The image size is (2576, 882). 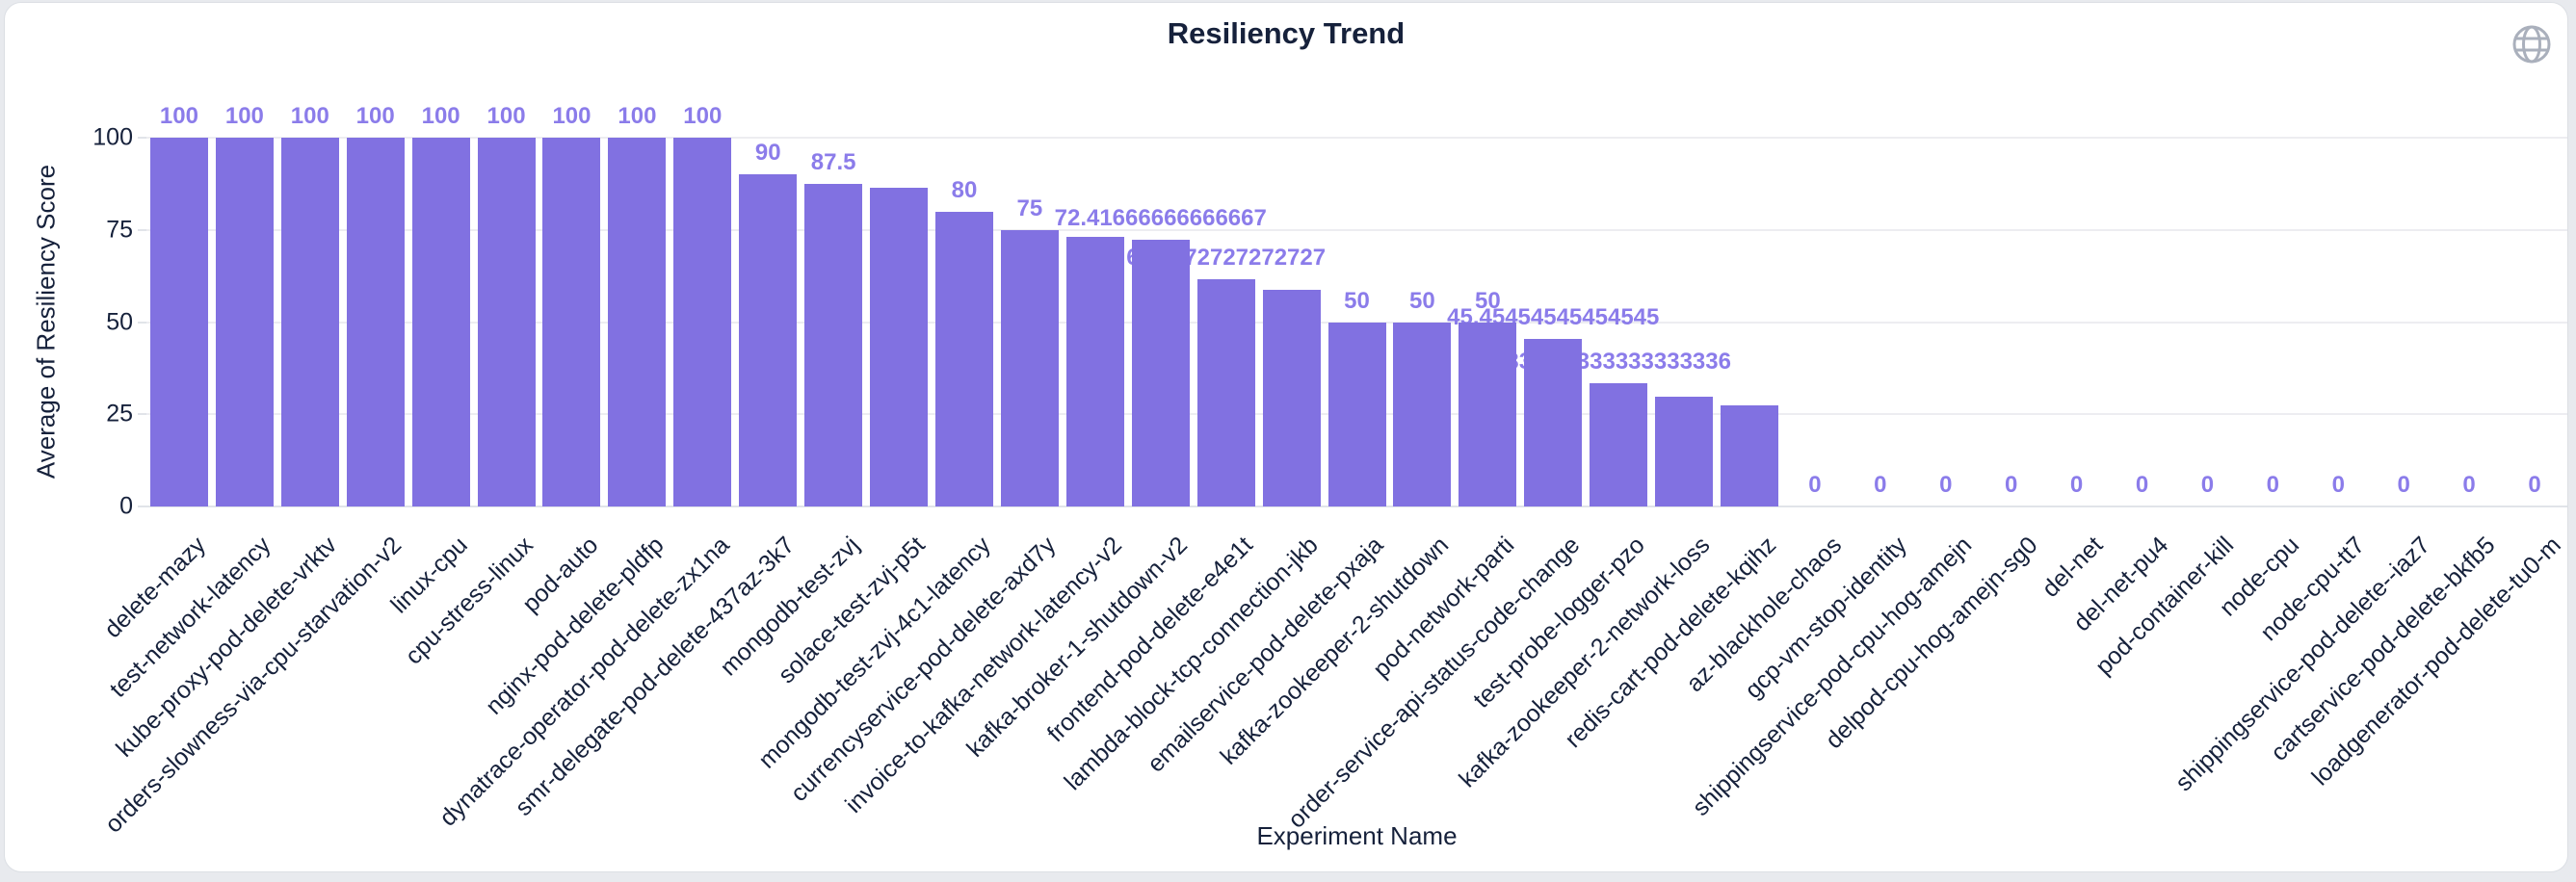 What do you see at coordinates (126, 506) in the screenshot?
I see `y-tick-label: 0` at bounding box center [126, 506].